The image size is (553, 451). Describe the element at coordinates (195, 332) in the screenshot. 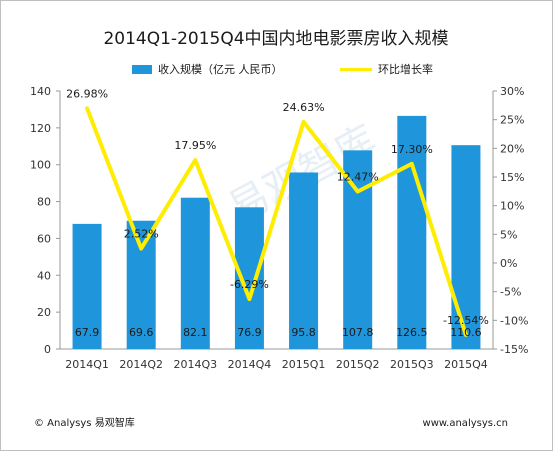

I see `bar-value-label: 82.1` at that location.